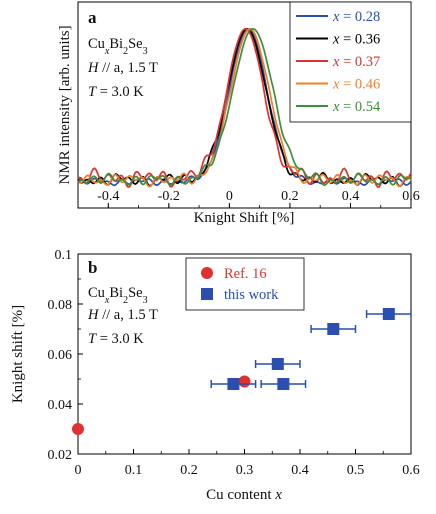 The width and height of the screenshot is (436, 514). Describe the element at coordinates (189, 470) in the screenshot. I see `panel-b-x-tick-label: 0.2` at that location.